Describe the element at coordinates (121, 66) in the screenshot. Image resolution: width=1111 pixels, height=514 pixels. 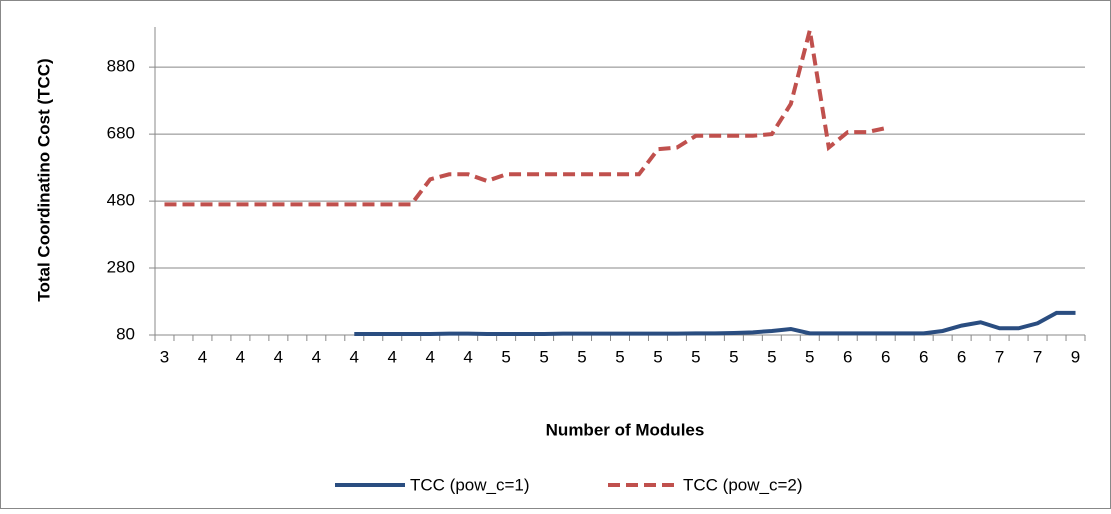
I see `y-tick-label: 880` at that location.